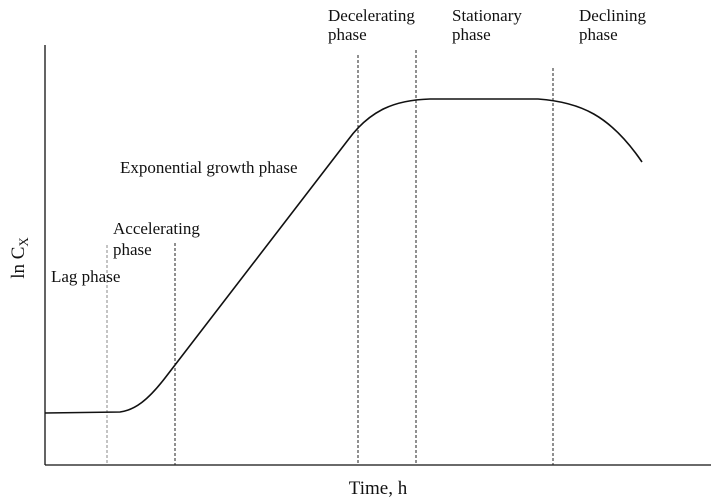 The image size is (711, 502). What do you see at coordinates (209, 167) in the screenshot?
I see `phase-label: Exponential growth phase` at bounding box center [209, 167].